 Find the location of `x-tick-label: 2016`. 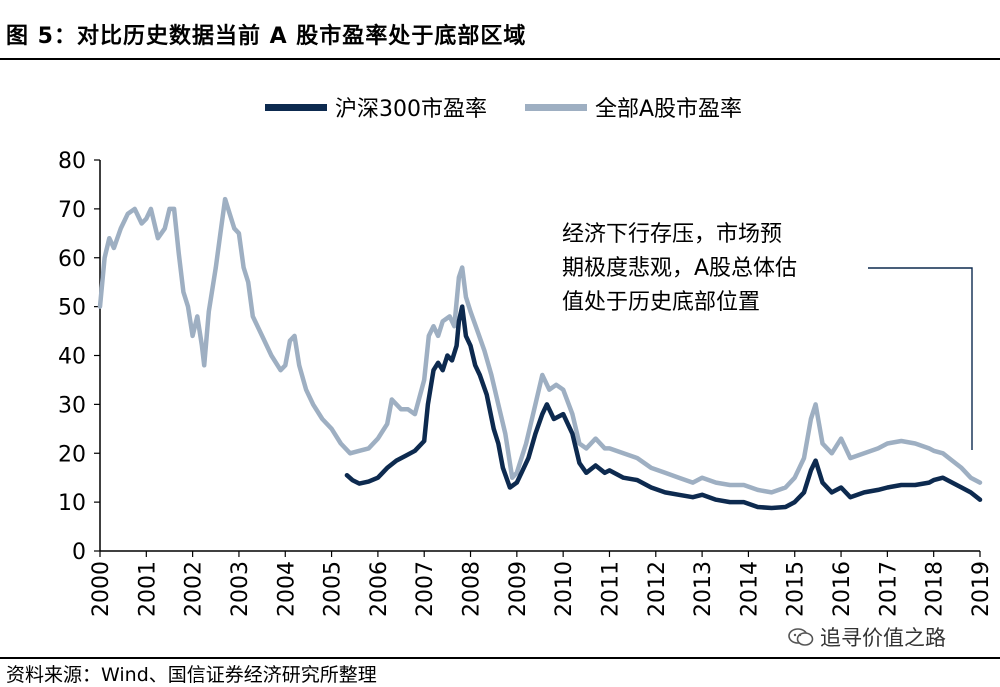

x-tick-label: 2016 is located at coordinates (842, 589).